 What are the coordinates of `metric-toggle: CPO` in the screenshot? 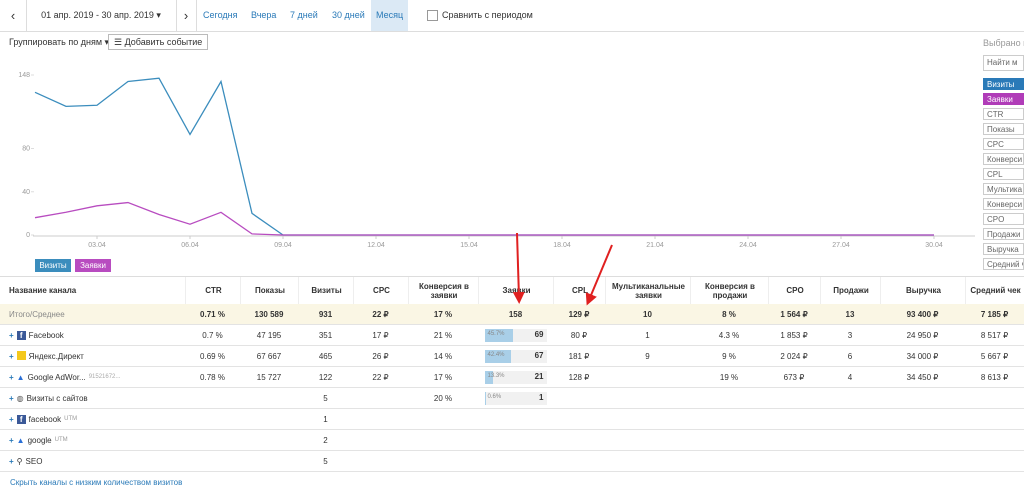 It's located at (1003, 219).